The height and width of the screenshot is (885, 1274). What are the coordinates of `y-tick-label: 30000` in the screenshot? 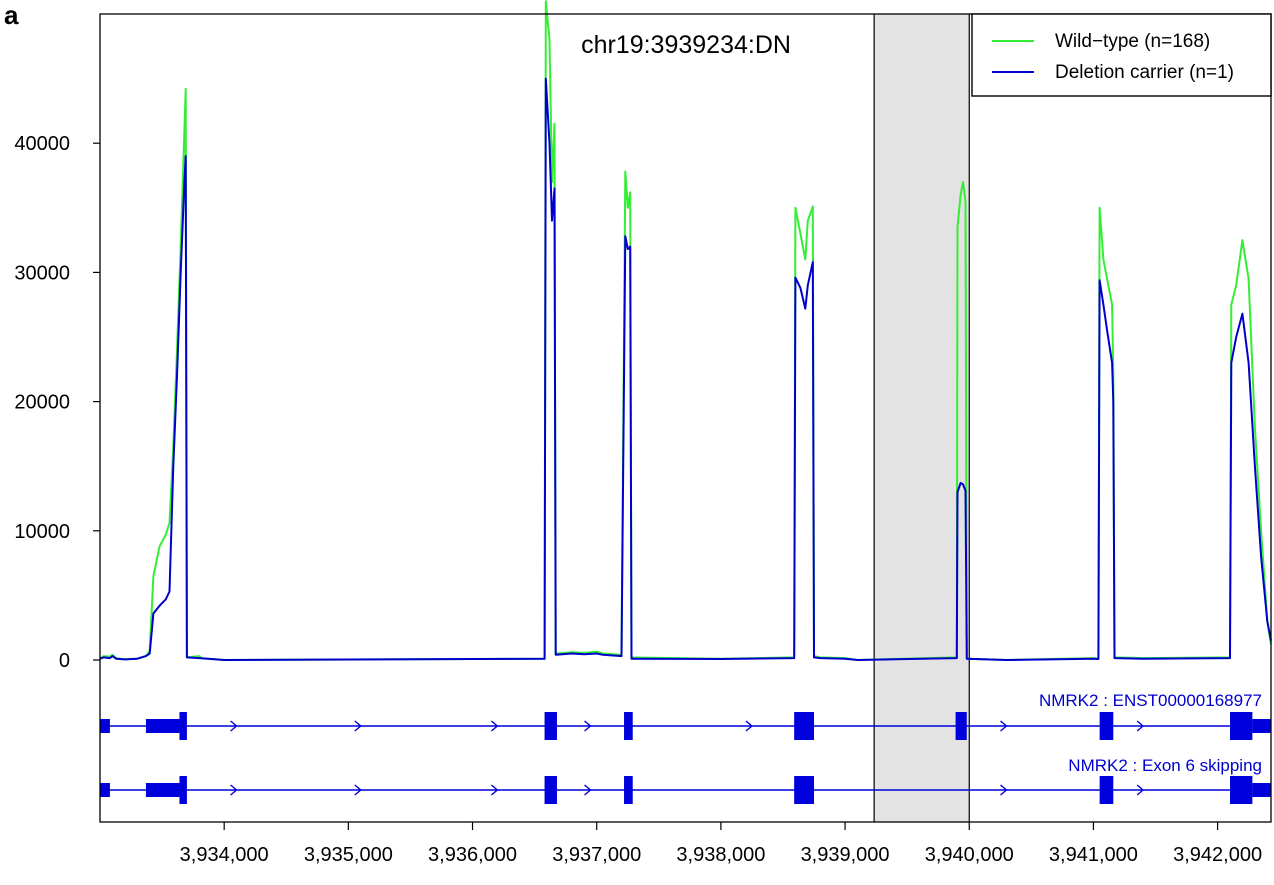 It's located at (42, 273).